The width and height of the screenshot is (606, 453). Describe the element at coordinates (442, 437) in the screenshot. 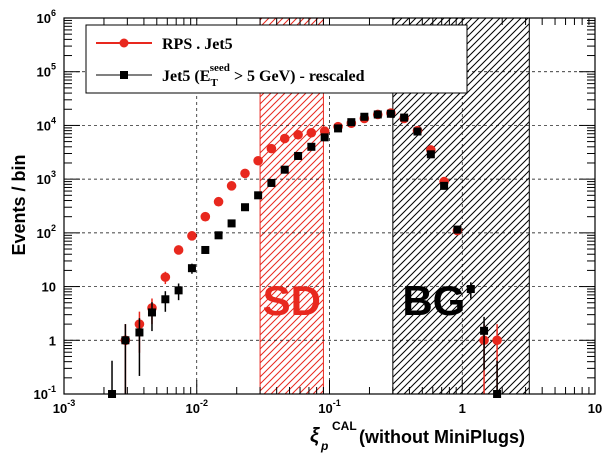

I see `x-axis-title-text: (without MiniPlugs)` at that location.